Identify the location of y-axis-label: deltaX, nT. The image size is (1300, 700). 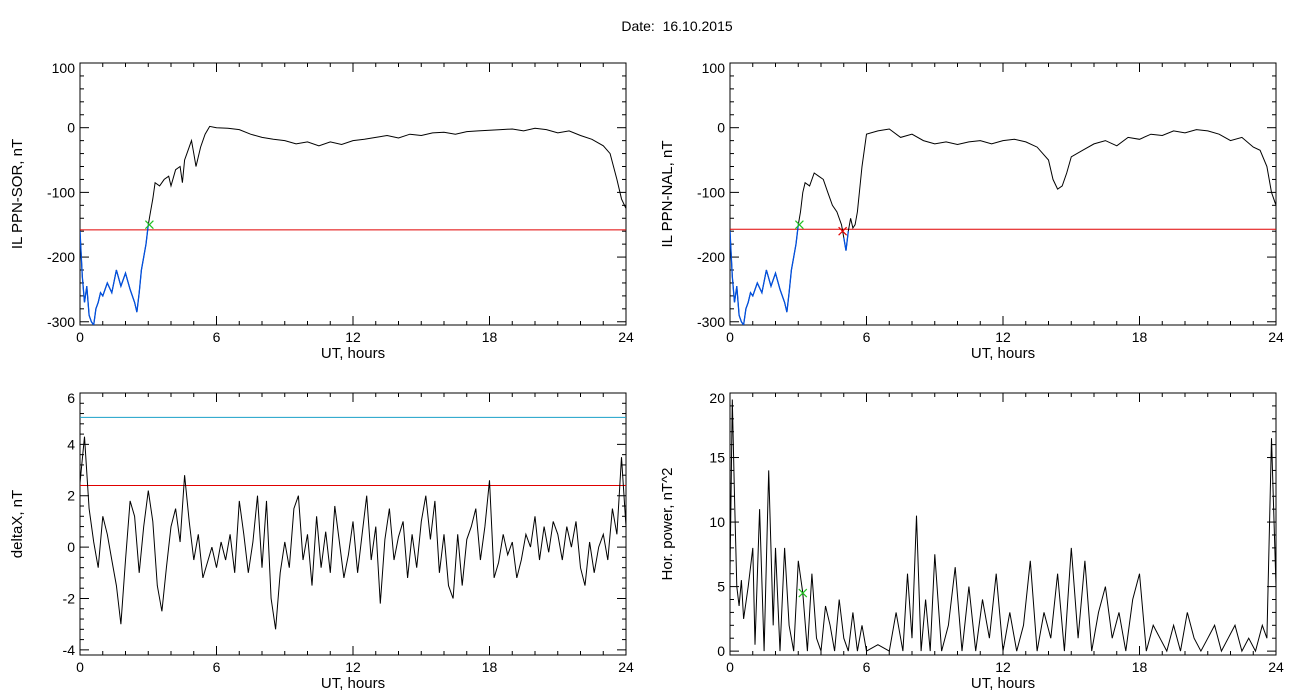
(17, 524).